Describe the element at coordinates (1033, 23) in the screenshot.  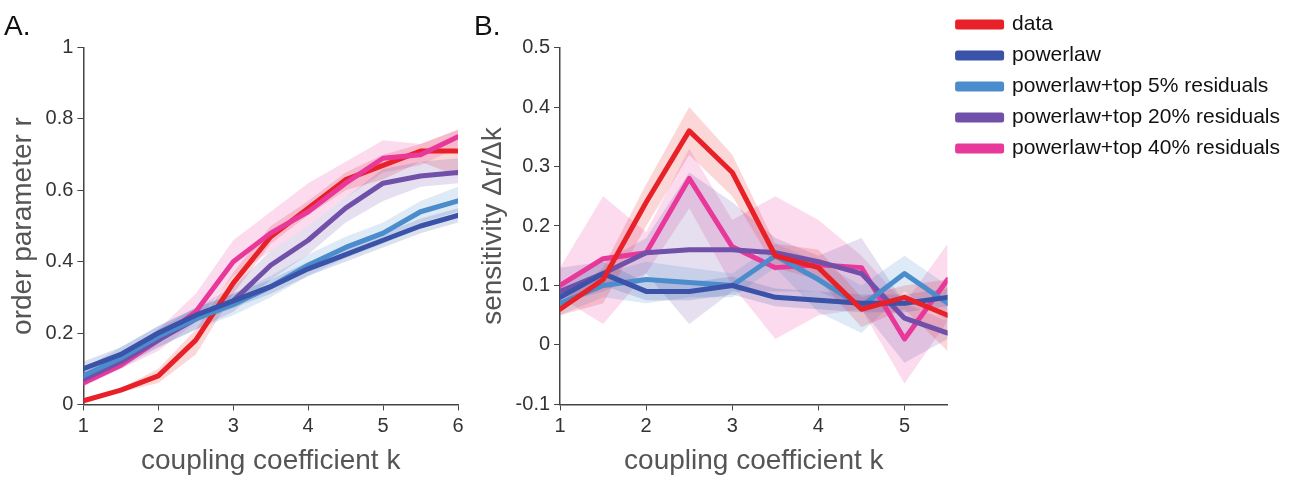
I see `legend-label: data` at that location.